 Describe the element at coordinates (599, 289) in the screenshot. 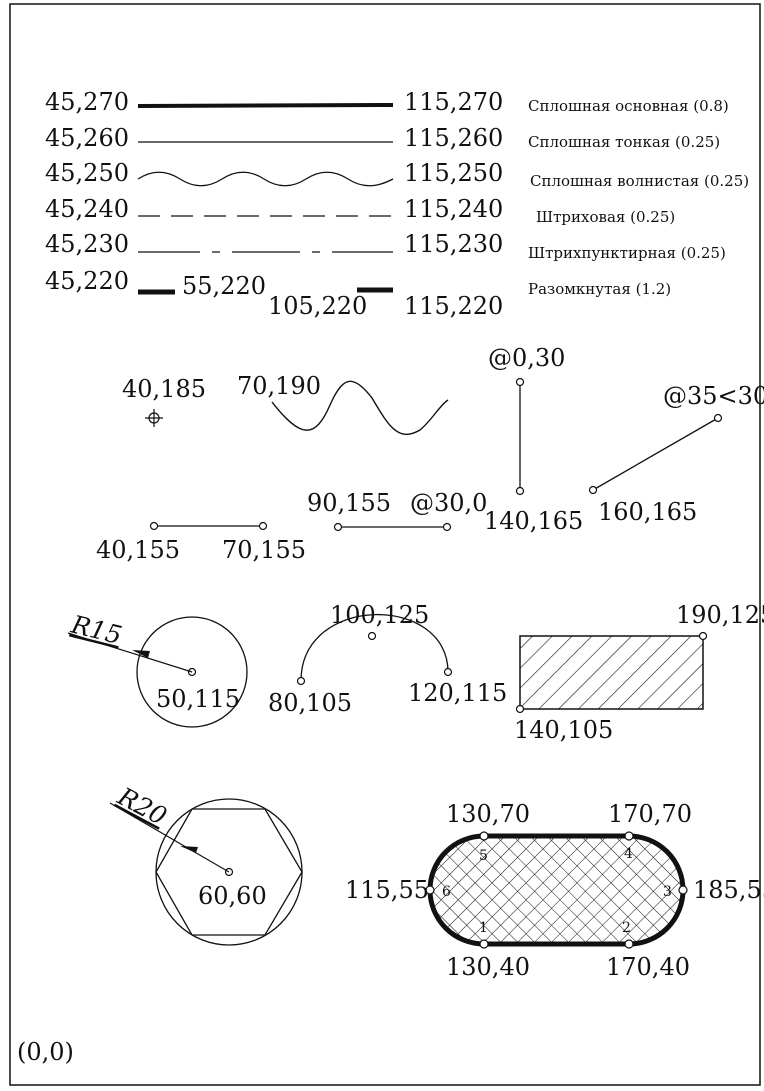

I see `line-legend: Разомкнутая (1.2)` at that location.